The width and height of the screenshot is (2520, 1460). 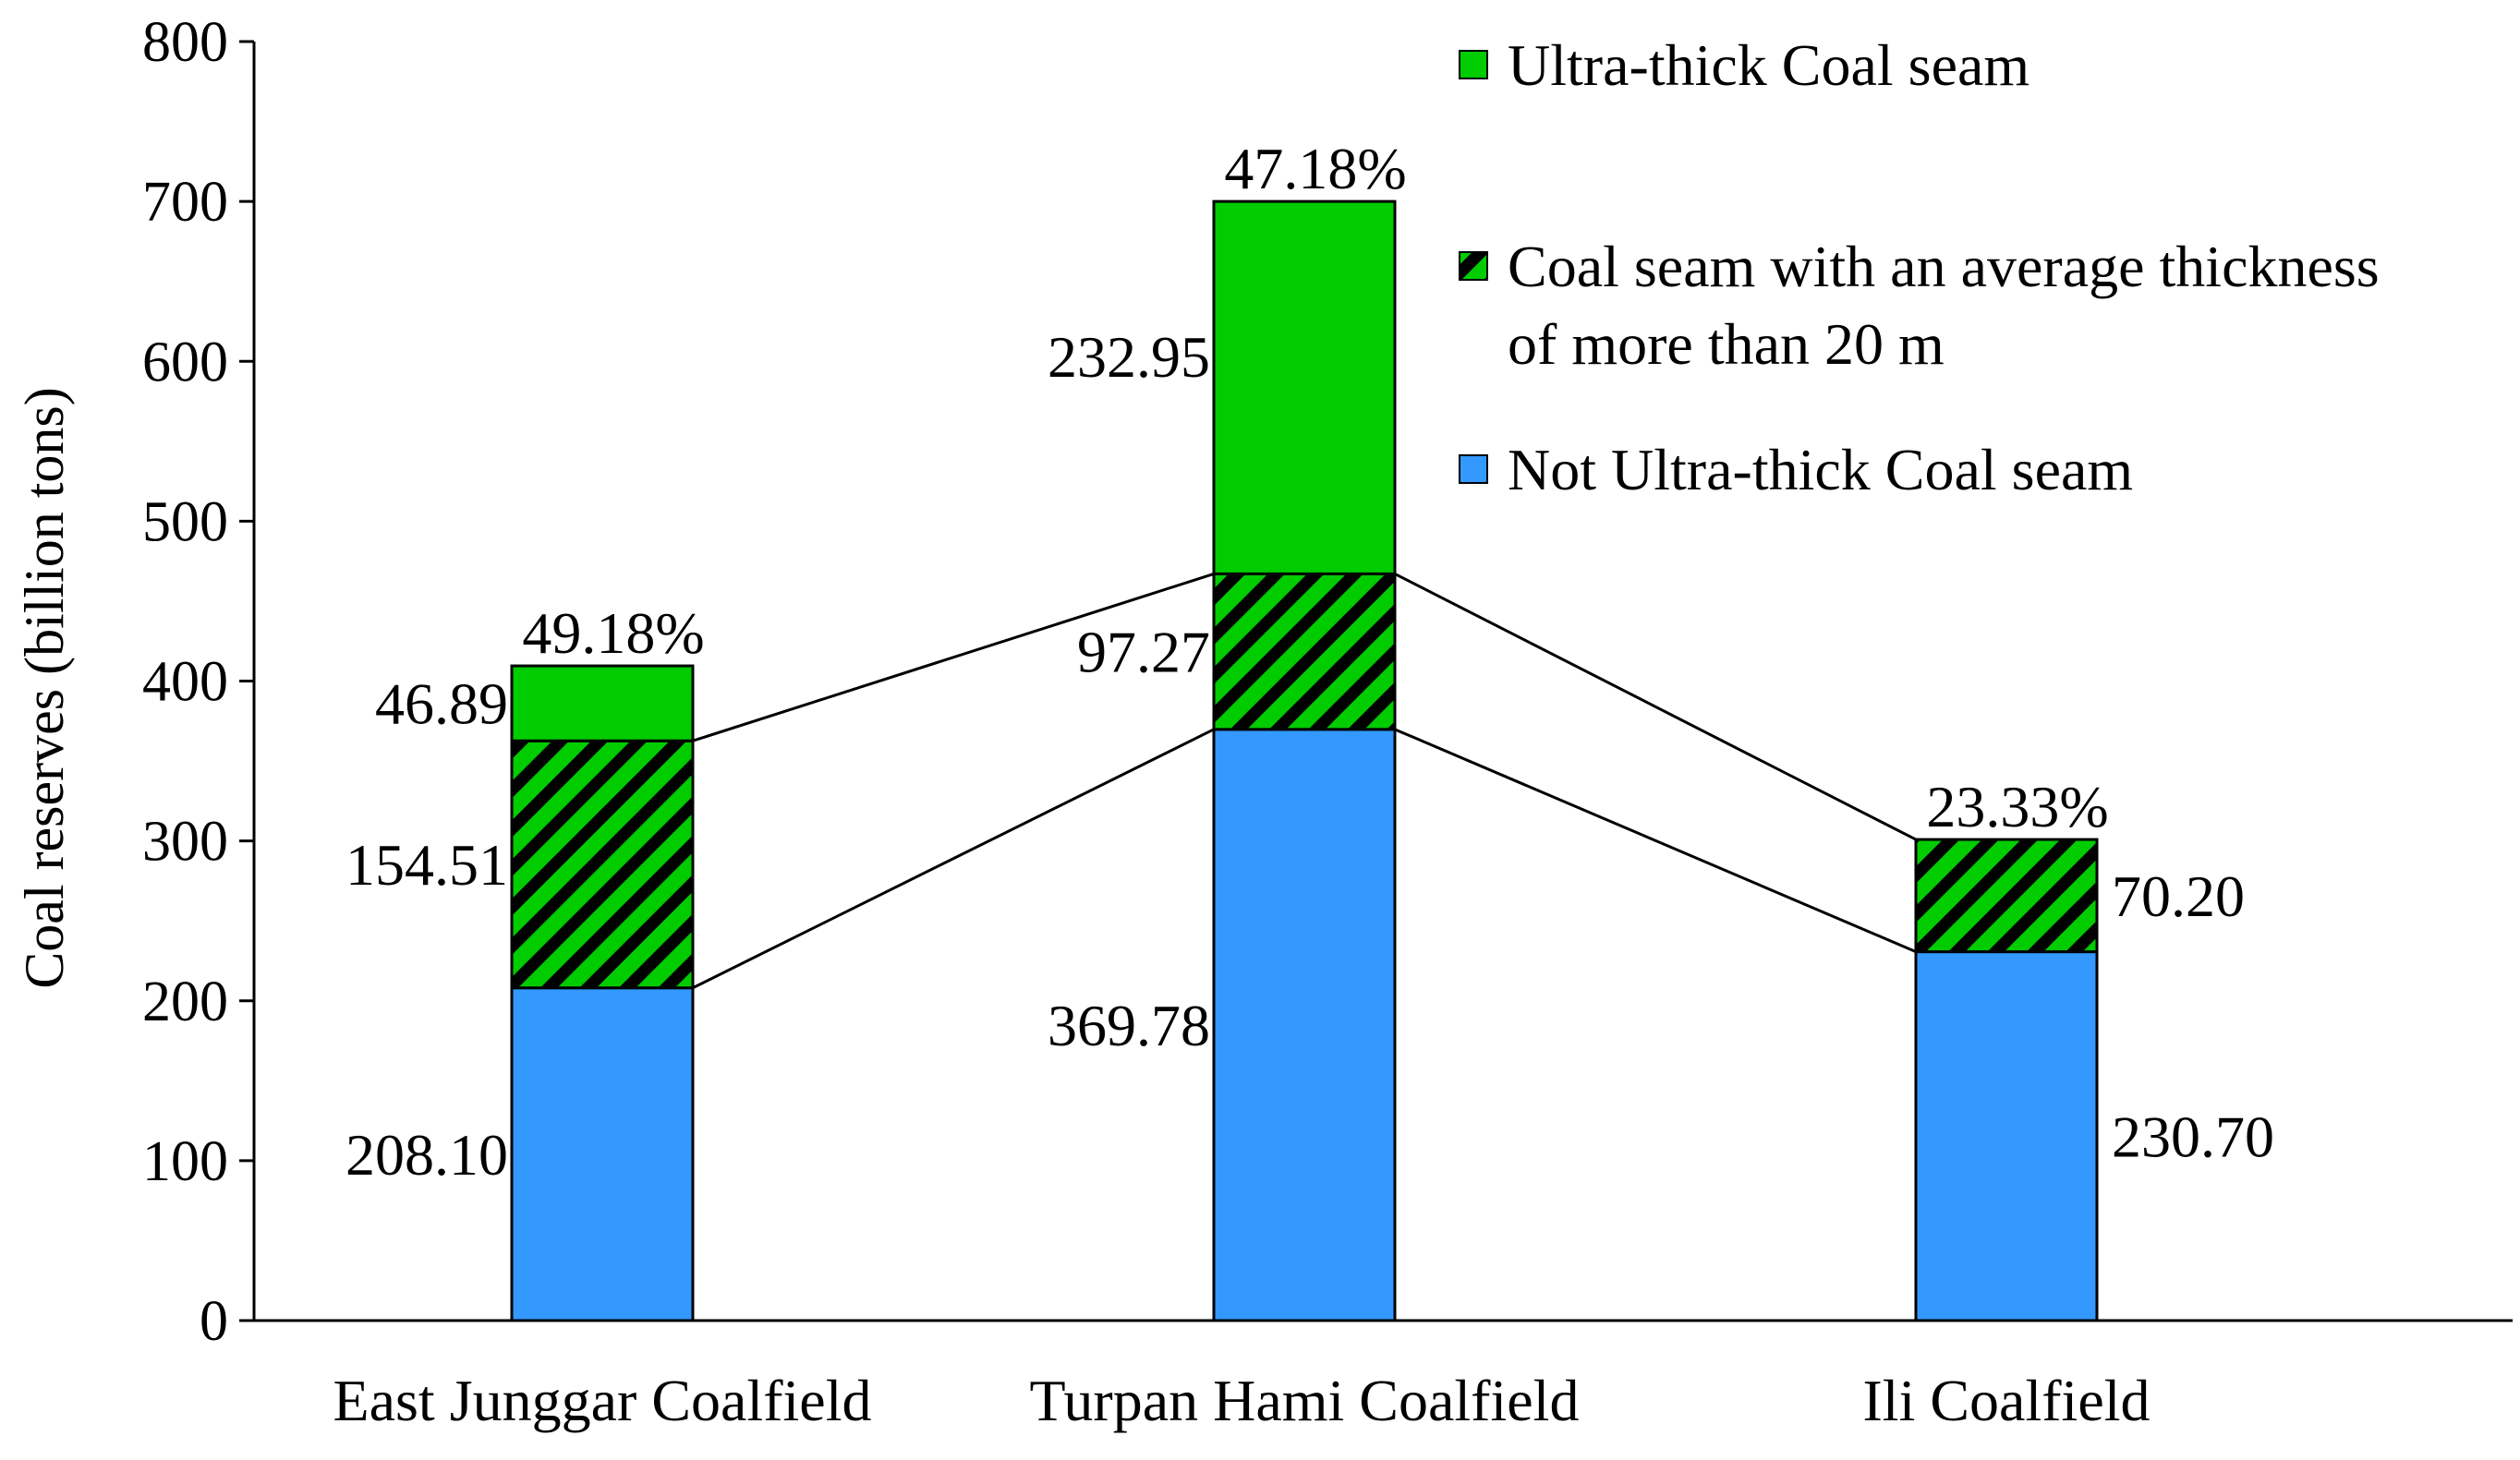 I want to click on data-label: 232.95, so click(x=1129, y=357).